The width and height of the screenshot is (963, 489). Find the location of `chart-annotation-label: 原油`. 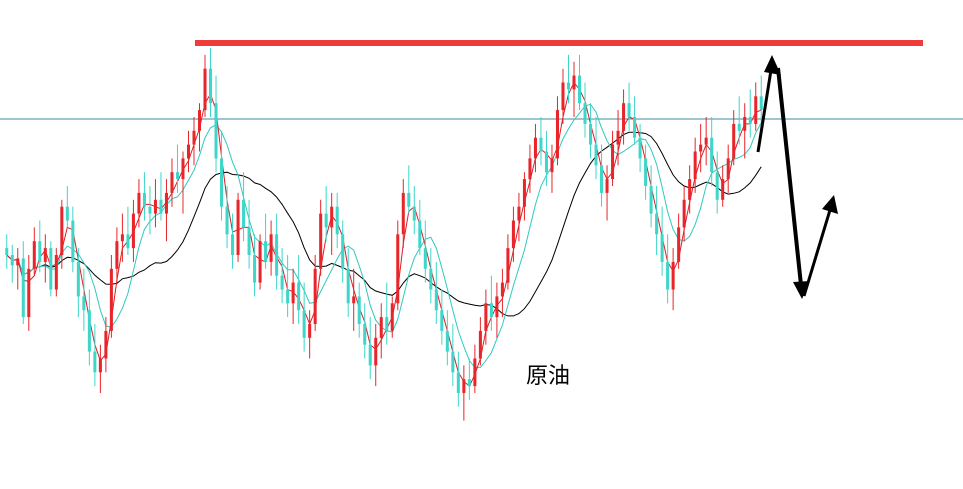

chart-annotation-label: 原油 is located at coordinates (548, 376).